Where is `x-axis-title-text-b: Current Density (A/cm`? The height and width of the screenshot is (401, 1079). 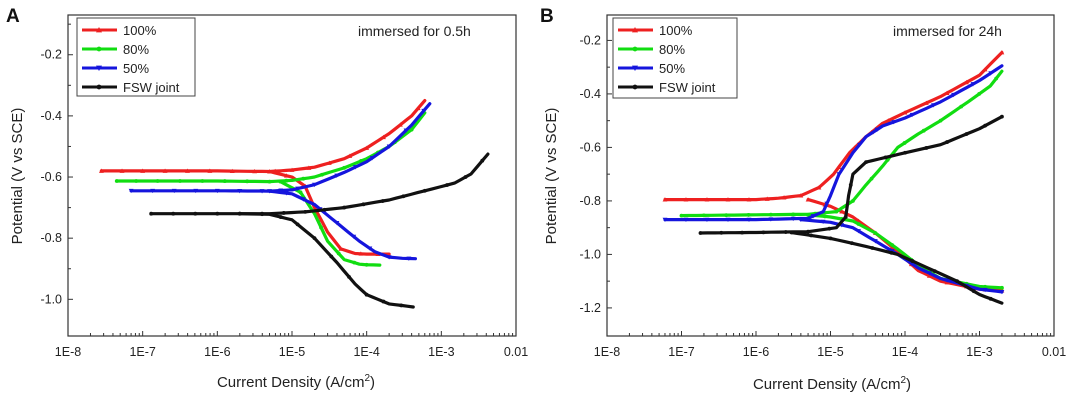
x-axis-title-text-b: Current Density (A/cm is located at coordinates (827, 384).